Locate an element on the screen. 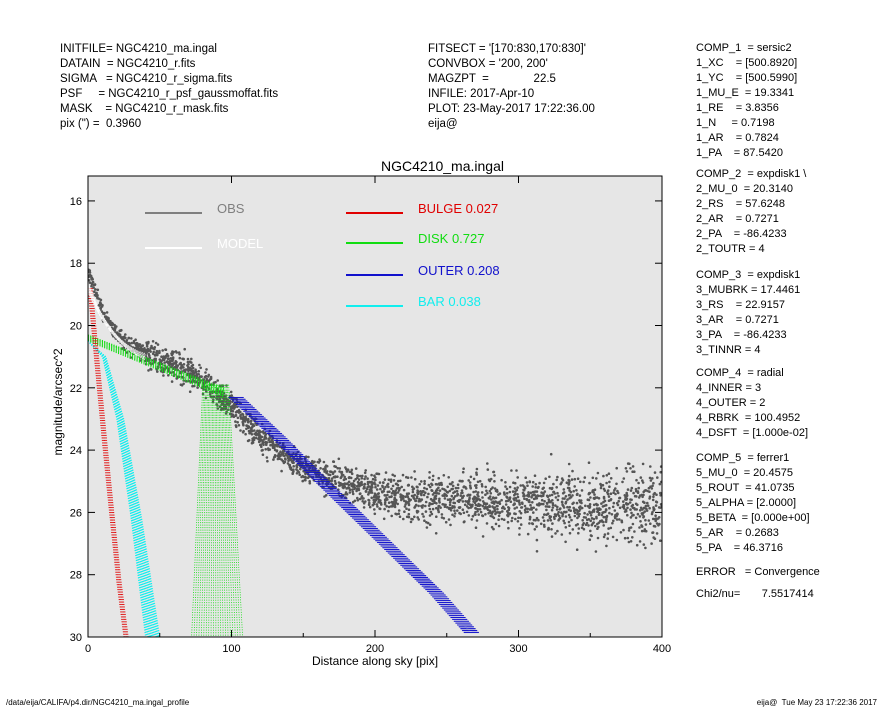 Image resolution: width=885 pixels, height=708 pixels. model-curve is located at coordinates (117, 320).